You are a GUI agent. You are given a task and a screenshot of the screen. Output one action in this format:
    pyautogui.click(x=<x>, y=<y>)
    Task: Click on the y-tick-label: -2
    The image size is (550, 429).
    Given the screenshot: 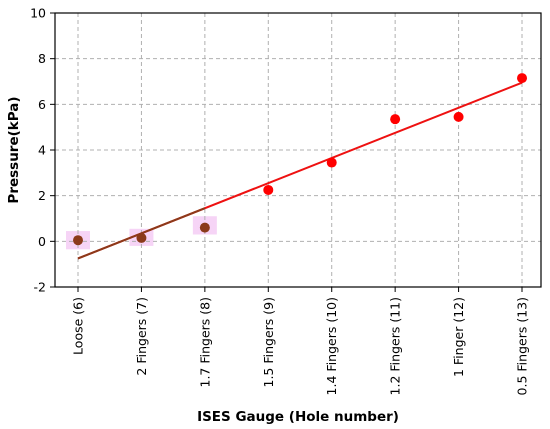 What is the action you would take?
    pyautogui.click(x=40, y=287)
    